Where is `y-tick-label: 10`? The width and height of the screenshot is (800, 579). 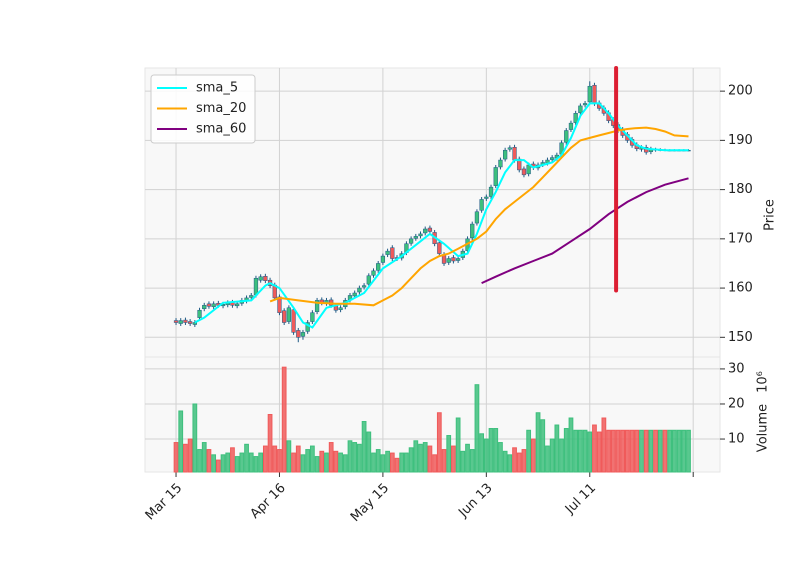
y-tick-label: 10 is located at coordinates (736, 439).